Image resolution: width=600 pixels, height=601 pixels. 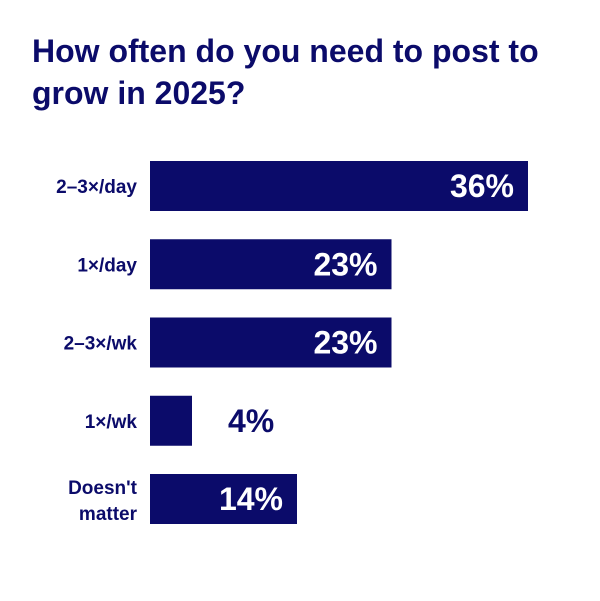 What do you see at coordinates (251, 499) in the screenshot?
I see `value-label-4: 14%` at bounding box center [251, 499].